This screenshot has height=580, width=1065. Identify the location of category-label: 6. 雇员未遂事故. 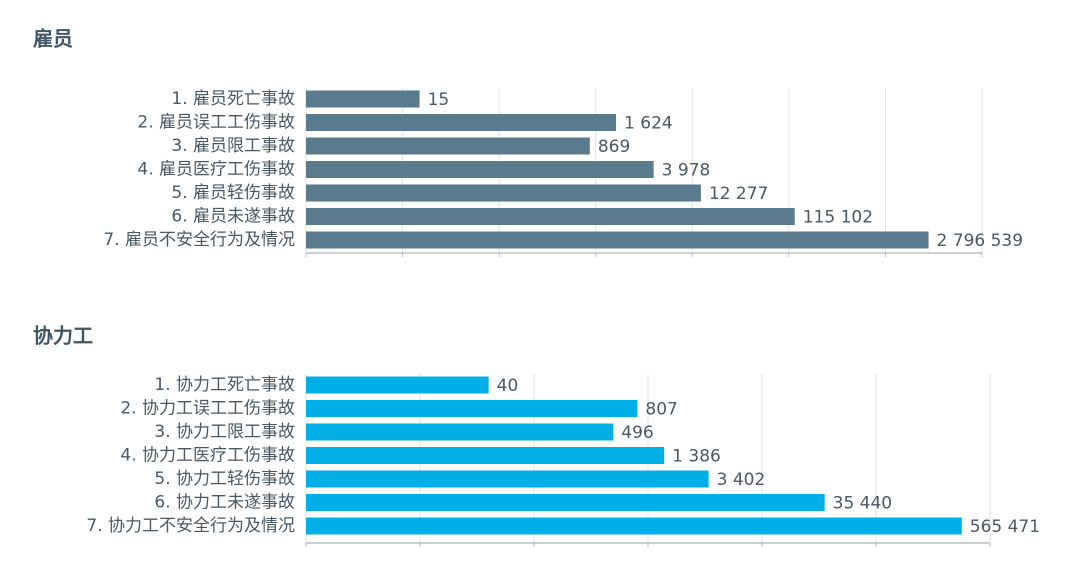
(233, 217).